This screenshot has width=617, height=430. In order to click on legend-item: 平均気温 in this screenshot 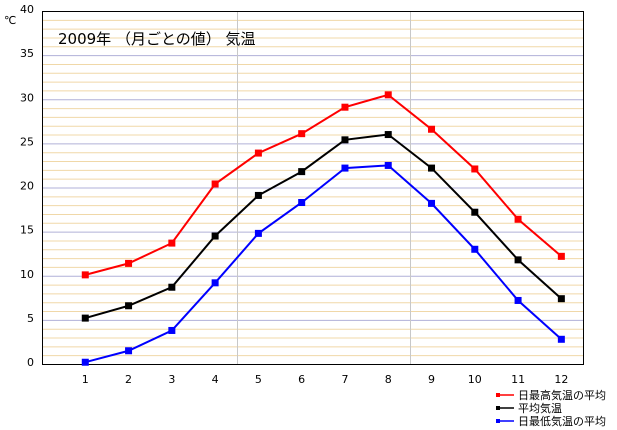, I will do `click(529, 408)`.